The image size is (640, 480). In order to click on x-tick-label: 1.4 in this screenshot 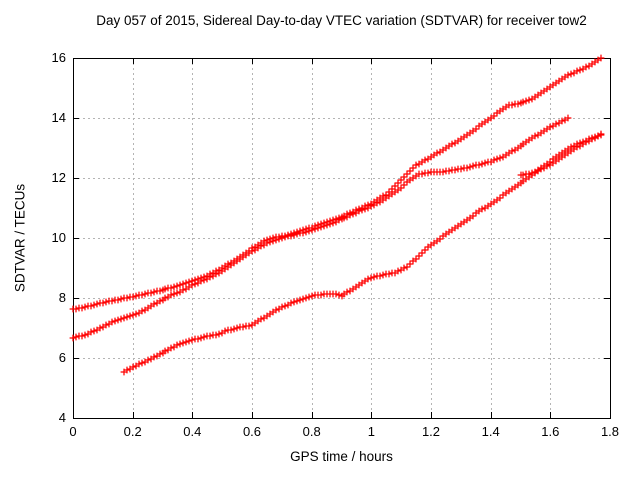, I will do `click(490, 431)`.